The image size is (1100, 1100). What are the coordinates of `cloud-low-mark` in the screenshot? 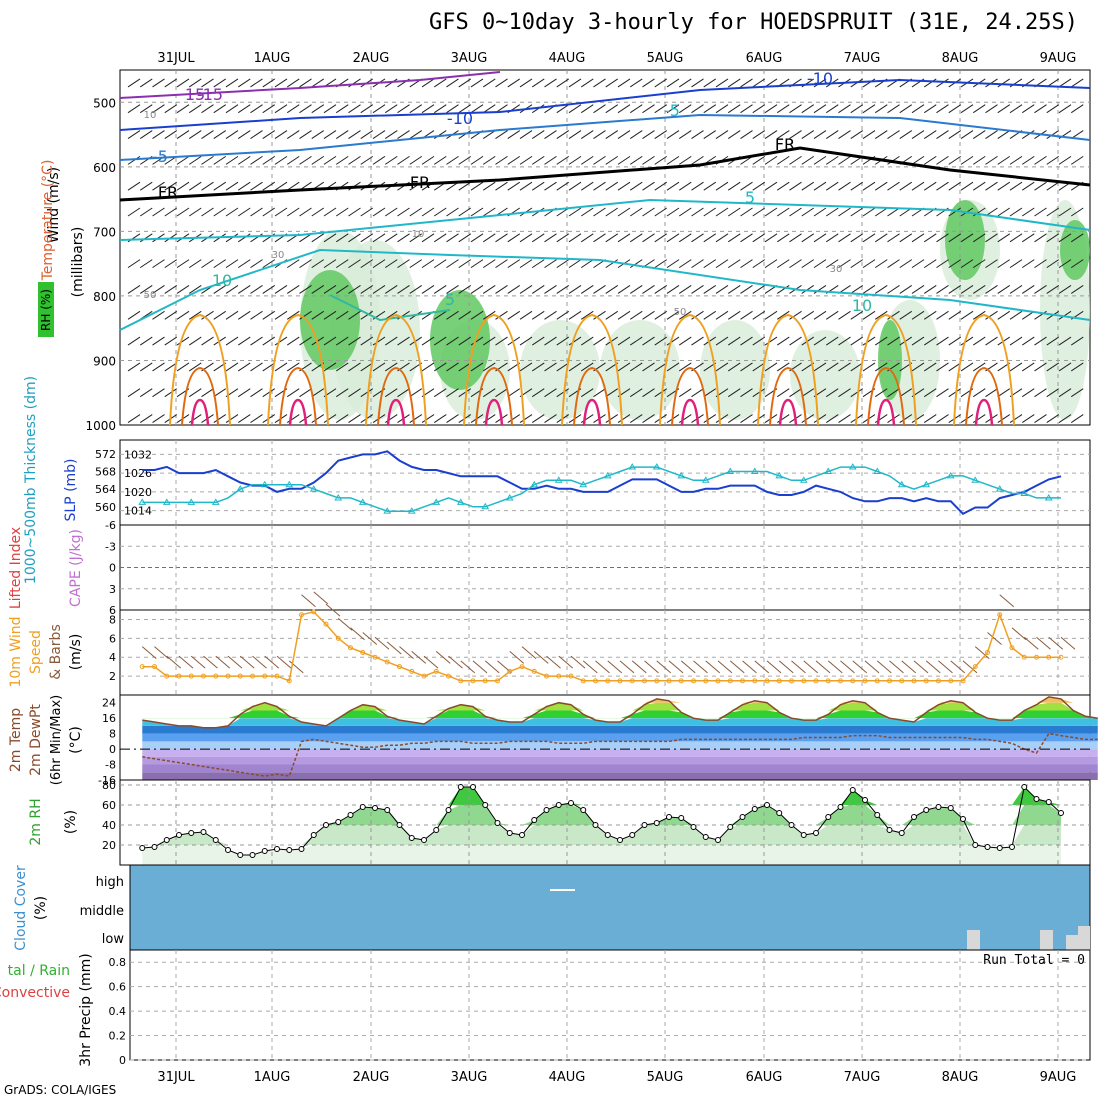 It's located at (973, 940).